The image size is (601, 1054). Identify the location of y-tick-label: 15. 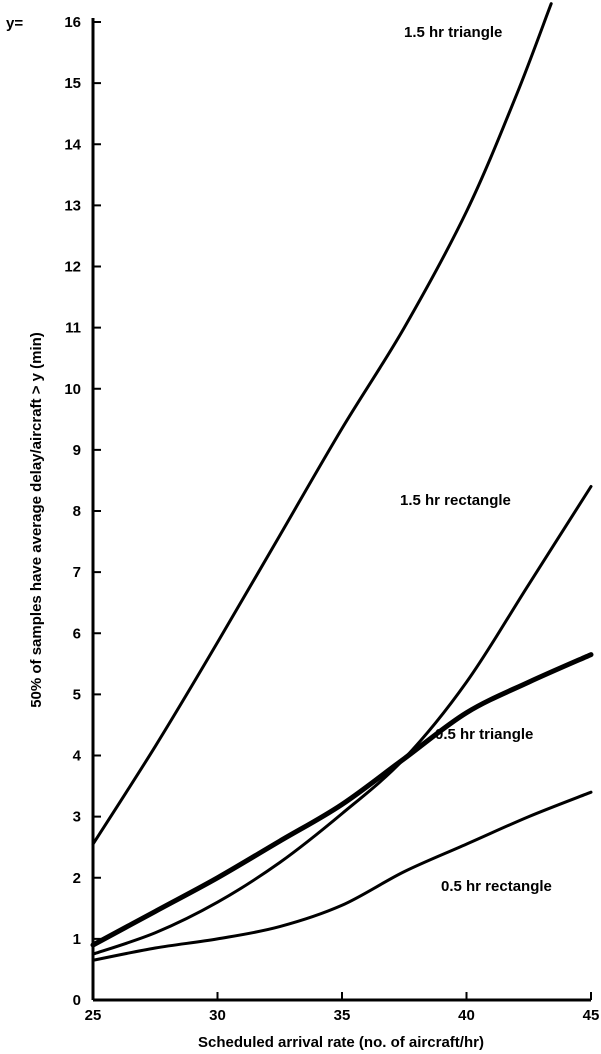
(72, 83).